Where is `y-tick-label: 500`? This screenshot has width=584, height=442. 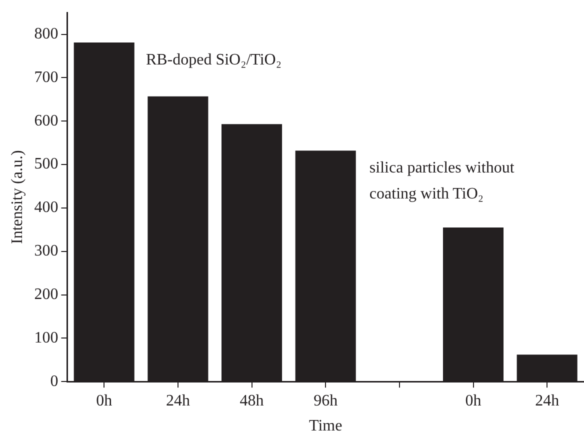 y-tick-label: 500 is located at coordinates (46, 164).